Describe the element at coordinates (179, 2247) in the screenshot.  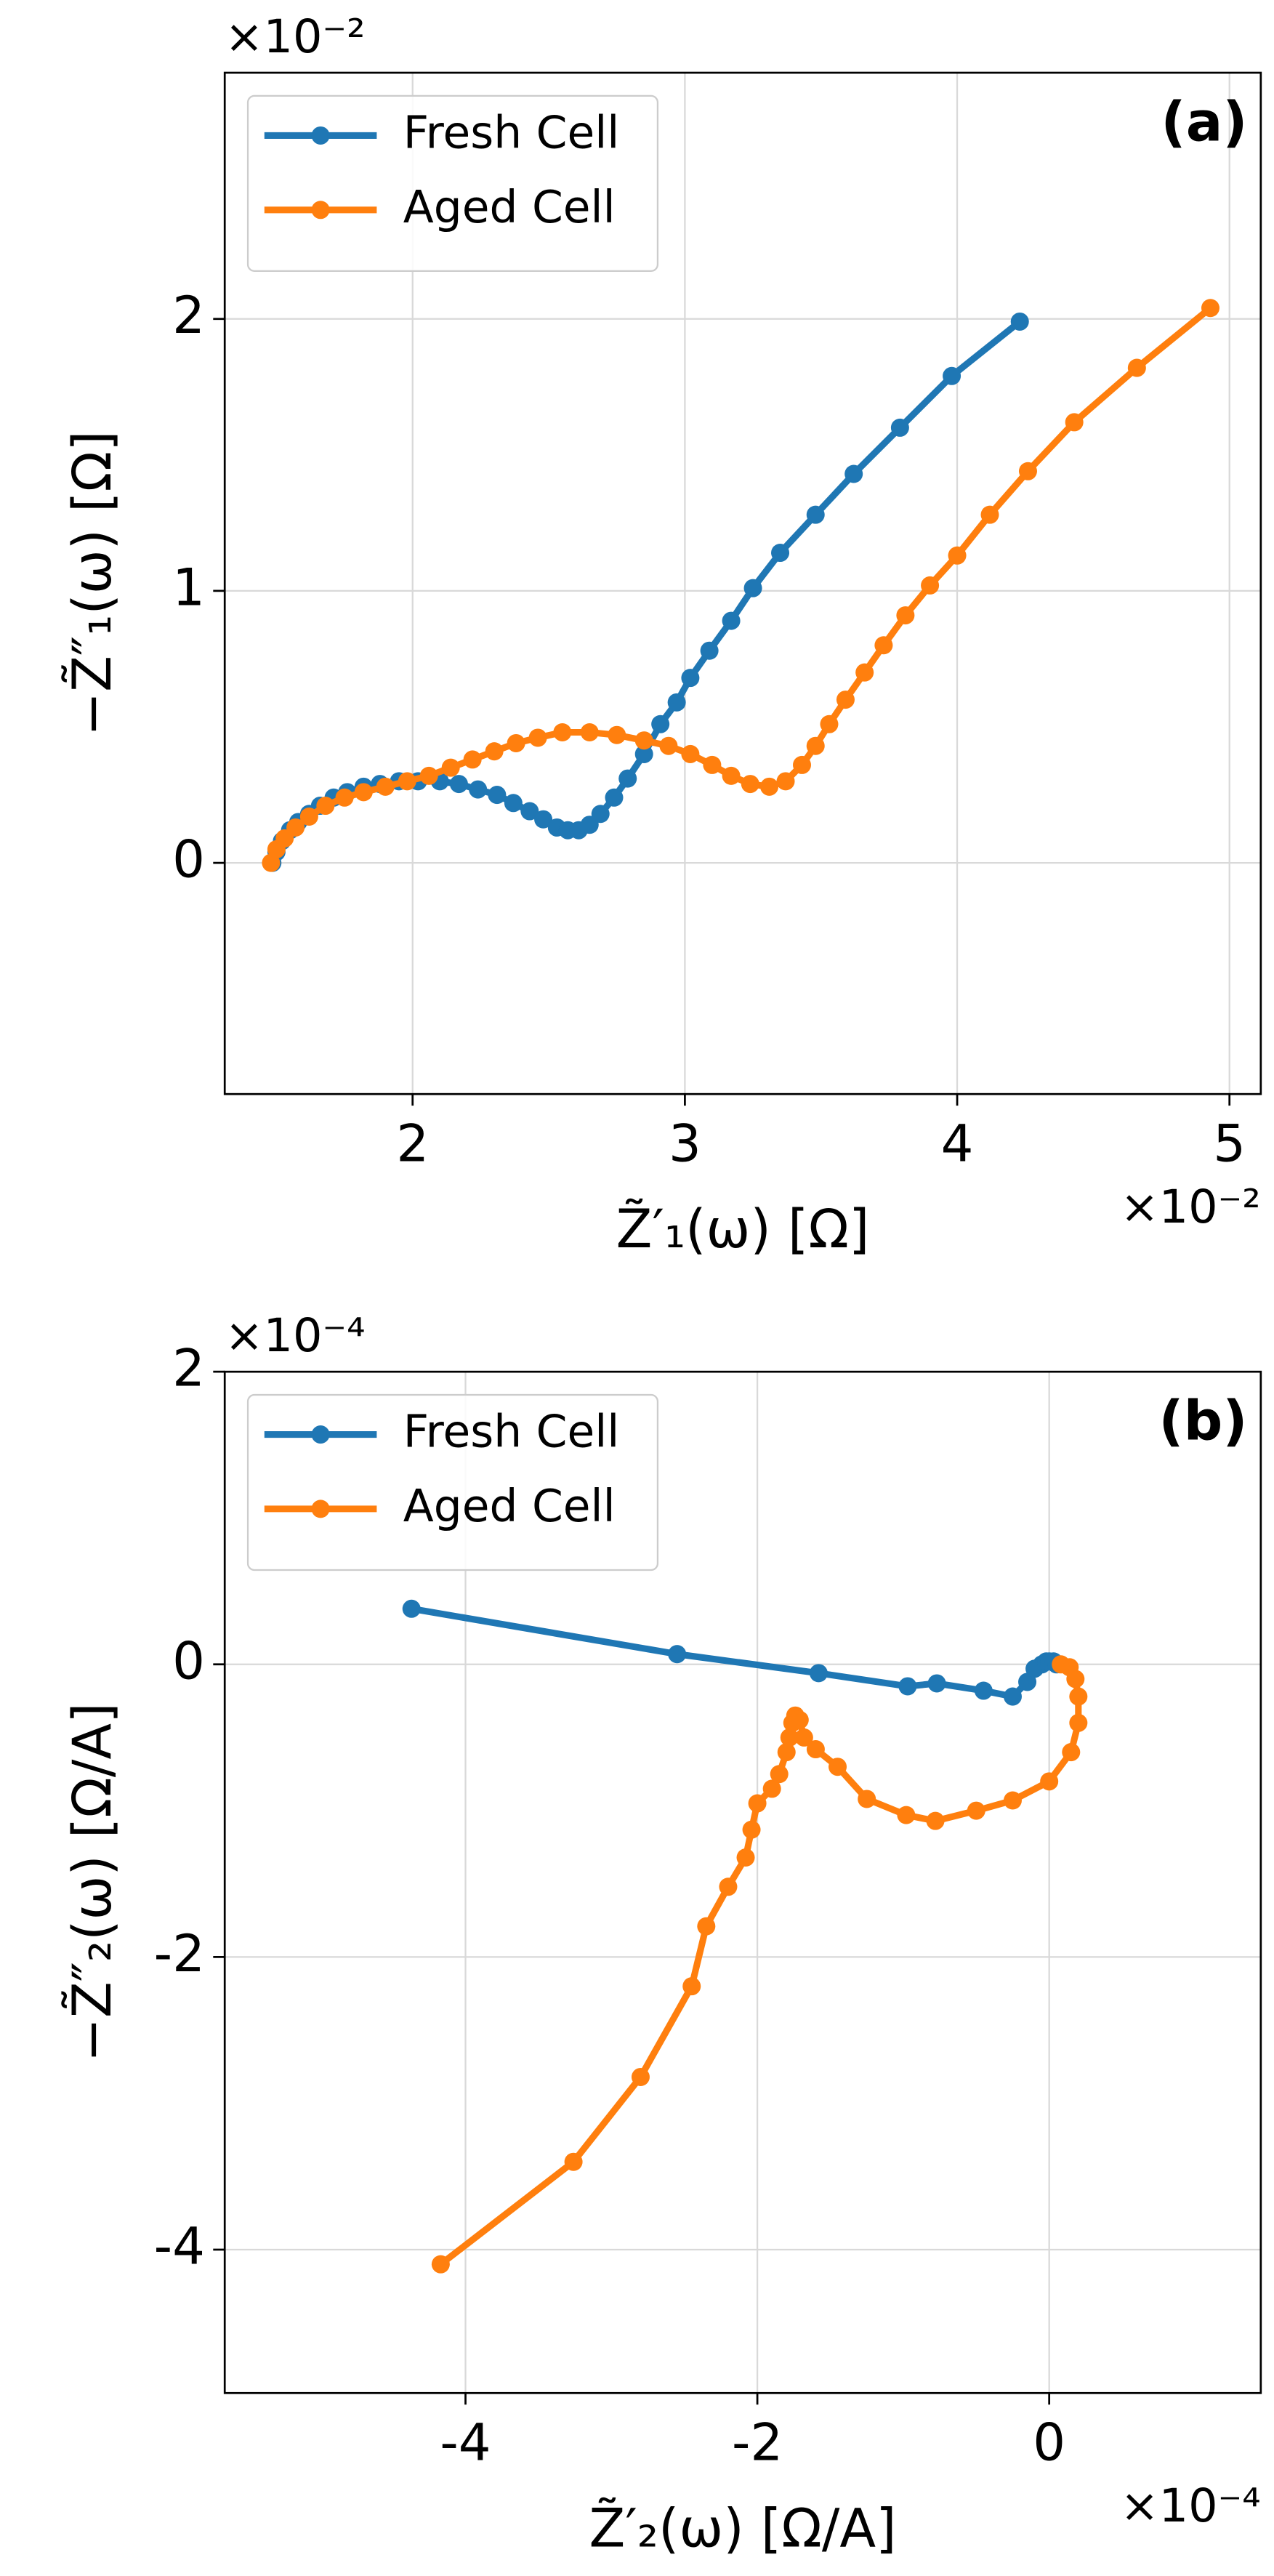
I see `y-tick-label: -4` at that location.